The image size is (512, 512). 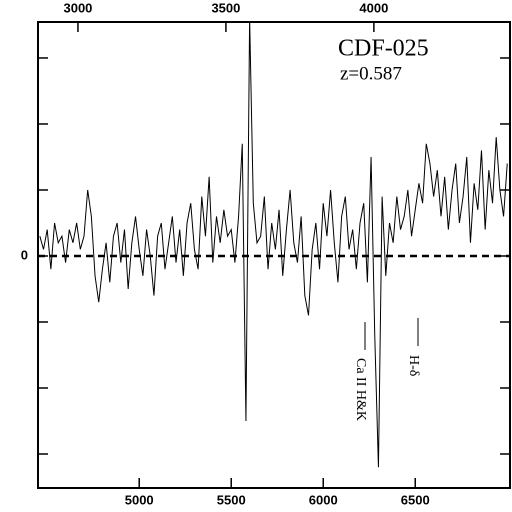 What do you see at coordinates (323, 499) in the screenshot?
I see `x-tick-label: 6000` at bounding box center [323, 499].